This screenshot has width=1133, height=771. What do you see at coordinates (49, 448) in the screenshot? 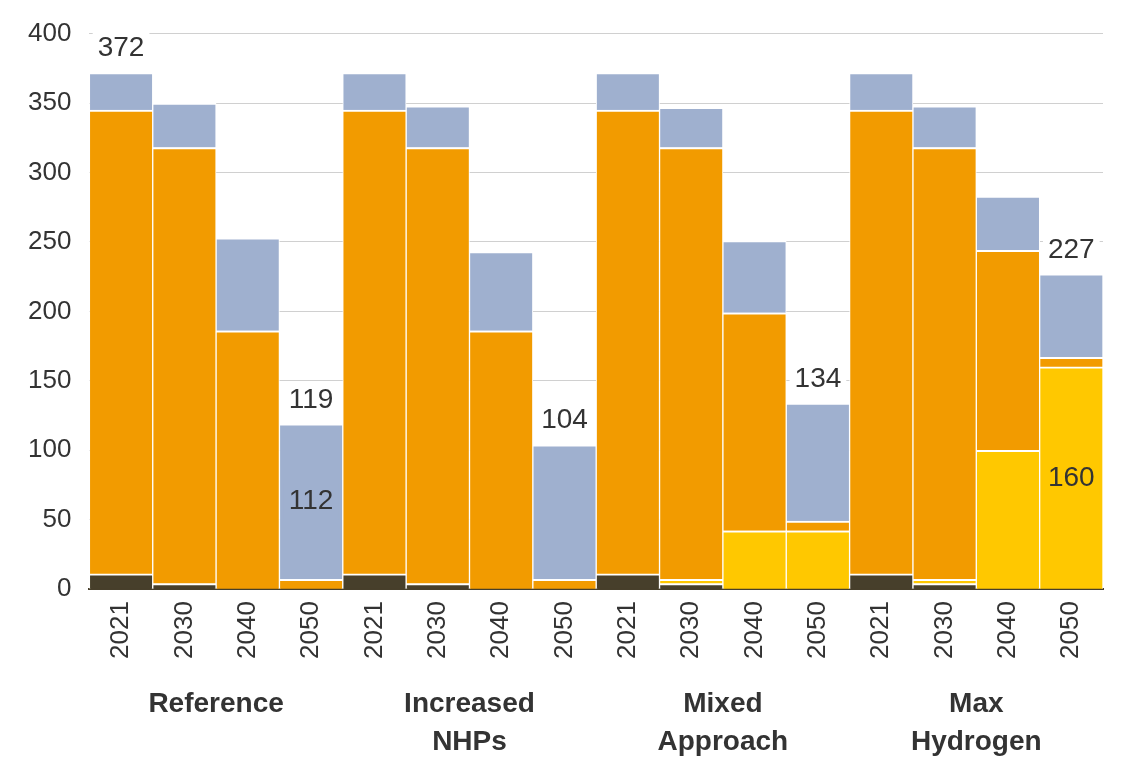
I see `y-tick-label: 100` at bounding box center [49, 448].